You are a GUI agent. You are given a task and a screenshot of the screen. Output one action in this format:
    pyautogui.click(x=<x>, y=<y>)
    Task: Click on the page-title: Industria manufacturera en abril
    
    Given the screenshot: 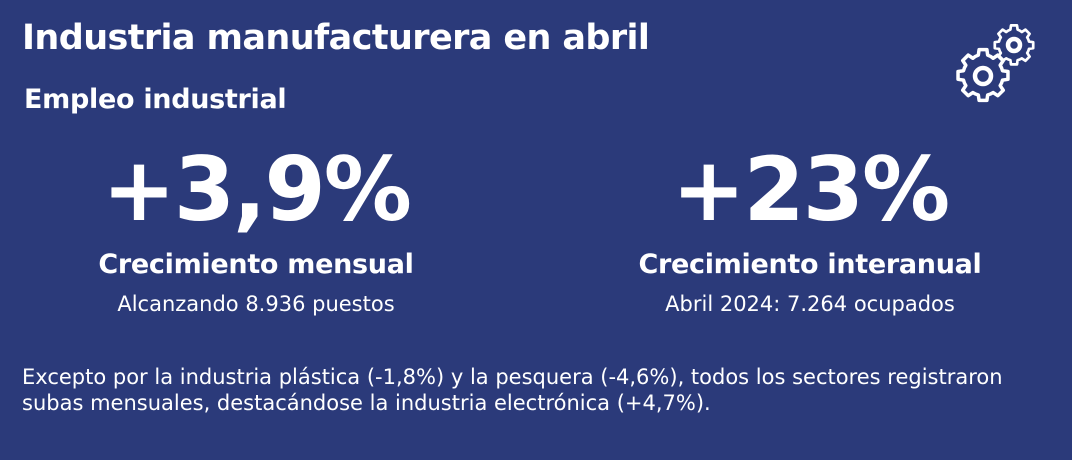 What is the action you would take?
    pyautogui.click(x=336, y=38)
    